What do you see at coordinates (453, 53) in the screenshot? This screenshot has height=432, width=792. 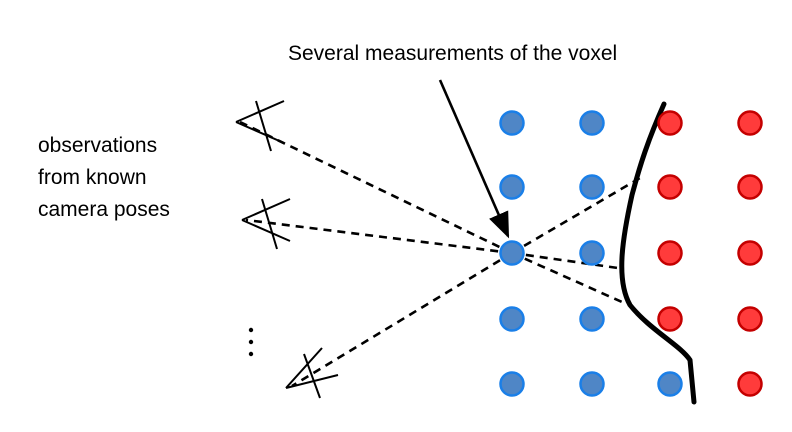 I see `annotation-label: Several measurements of the voxel` at bounding box center [453, 53].